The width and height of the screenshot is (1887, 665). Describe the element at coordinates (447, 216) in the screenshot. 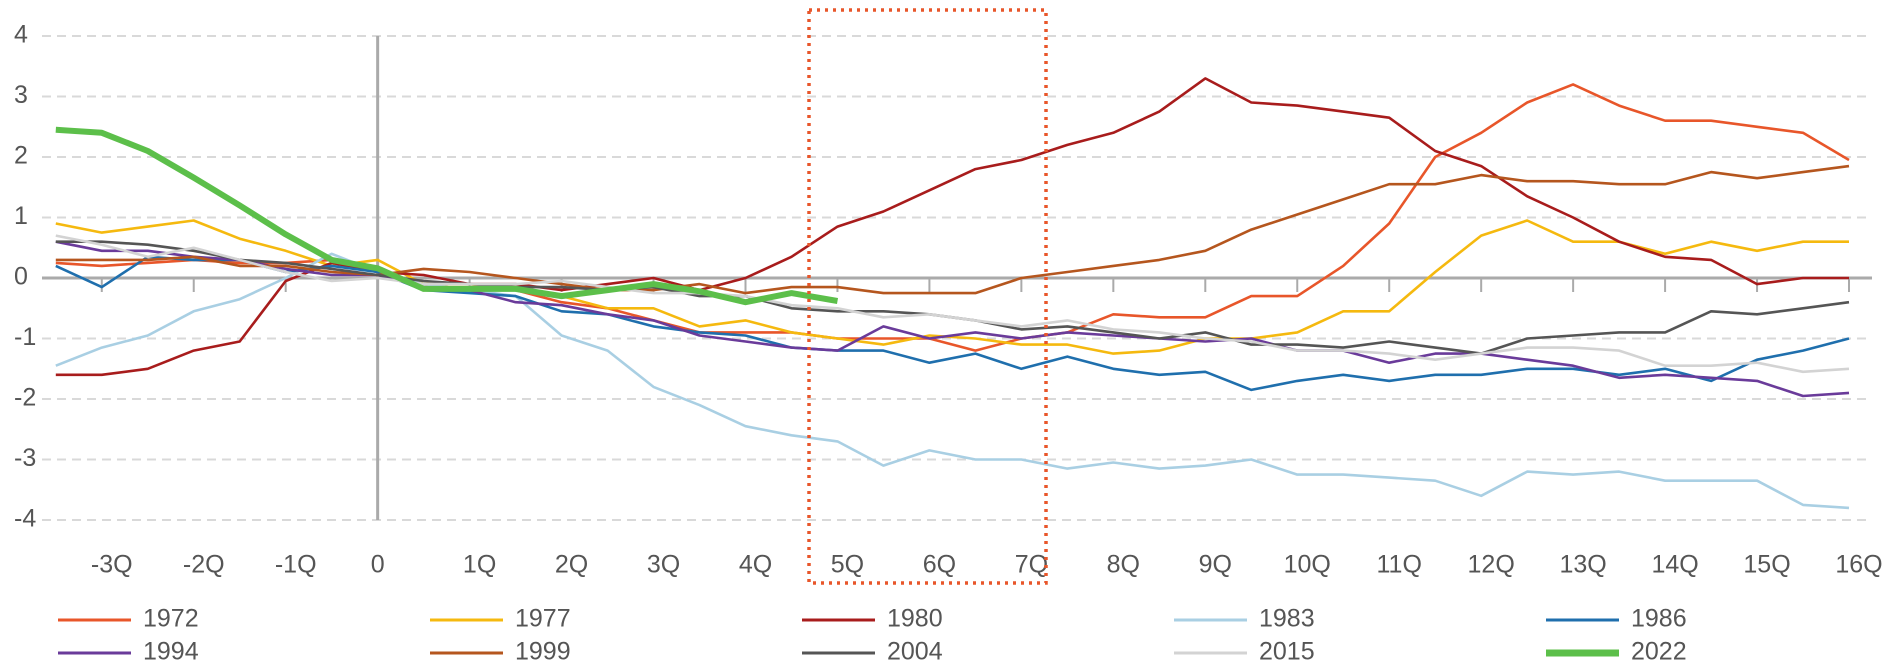

I see `series-line` at that location.